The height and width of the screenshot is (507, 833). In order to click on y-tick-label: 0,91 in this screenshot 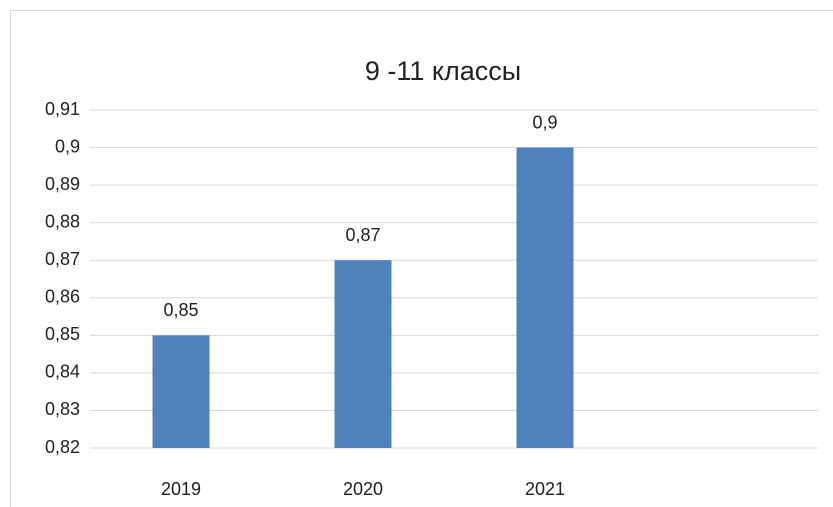, I will do `click(62, 109)`.